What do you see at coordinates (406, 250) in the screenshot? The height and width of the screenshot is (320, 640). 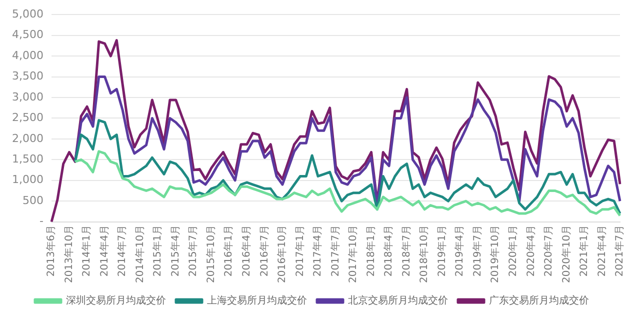 I see `x-tick-label: 2018年7月` at bounding box center [406, 250].